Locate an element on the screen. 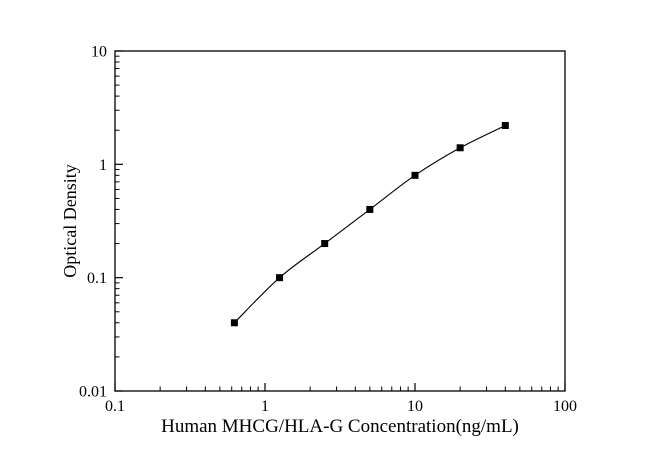  y-tick-label: 1 is located at coordinates (103, 165).